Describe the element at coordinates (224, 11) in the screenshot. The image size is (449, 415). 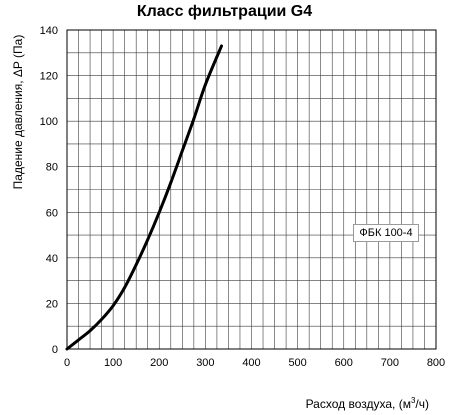
I see `chart-title: Класс фильтрации G4` at that location.